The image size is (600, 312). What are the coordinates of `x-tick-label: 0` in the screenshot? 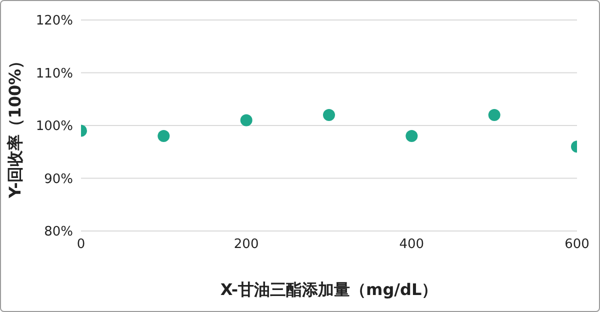 It's located at (81, 244).